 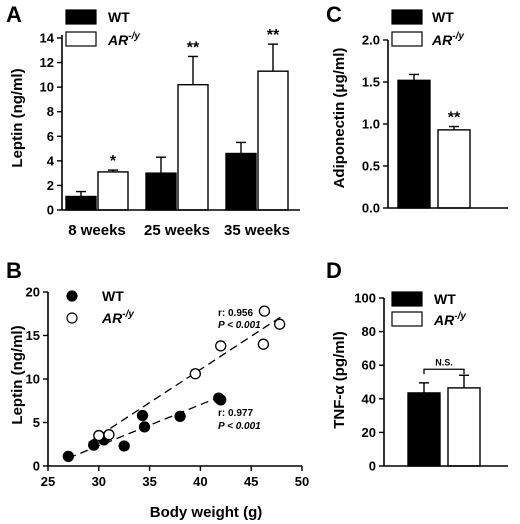 I want to click on legend-marker-wt, so click(x=72, y=296).